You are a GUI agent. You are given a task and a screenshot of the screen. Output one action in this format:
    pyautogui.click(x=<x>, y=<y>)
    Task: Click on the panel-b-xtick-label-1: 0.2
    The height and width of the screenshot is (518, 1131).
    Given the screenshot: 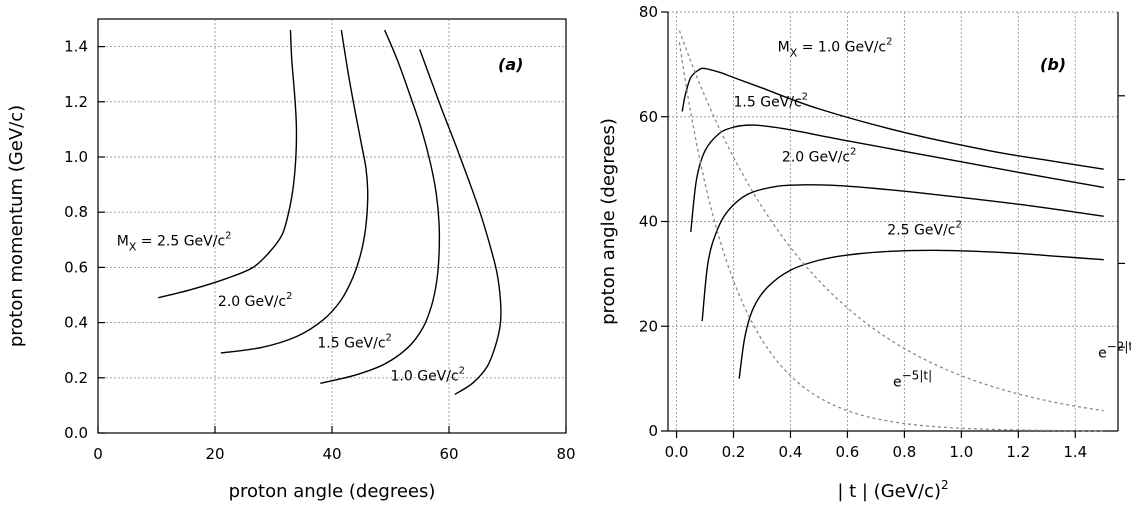 What is the action you would take?
    pyautogui.click(x=734, y=452)
    